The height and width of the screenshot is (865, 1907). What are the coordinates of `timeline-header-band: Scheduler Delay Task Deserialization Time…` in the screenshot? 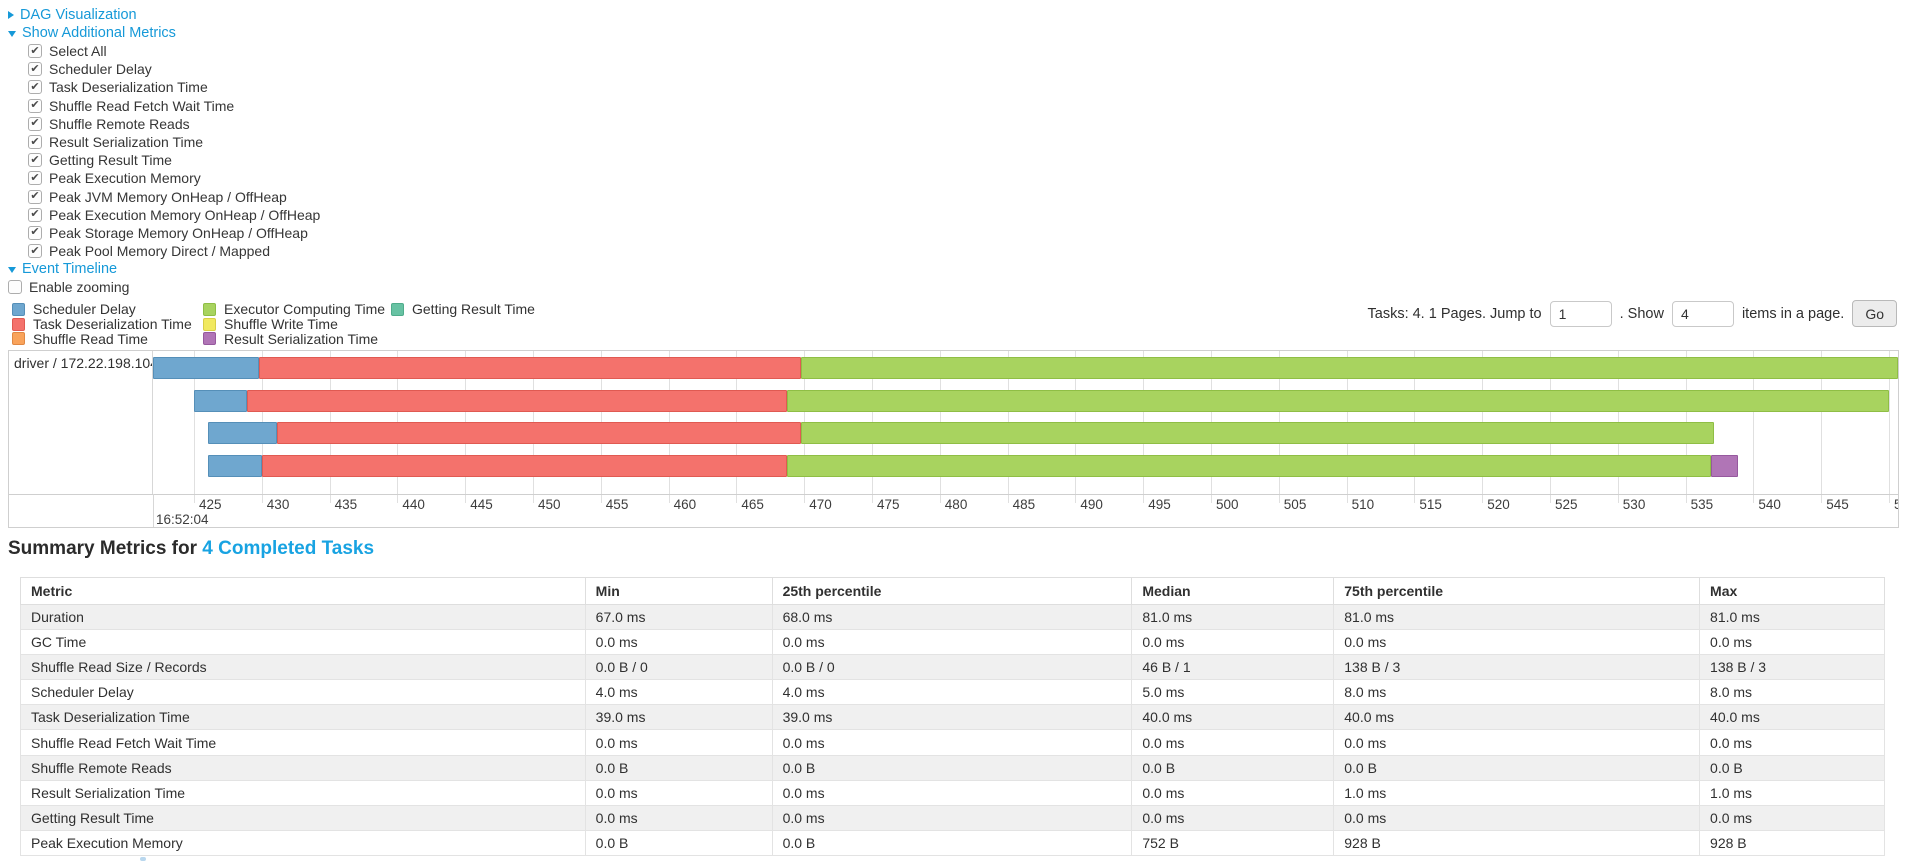 It's located at (953, 324).